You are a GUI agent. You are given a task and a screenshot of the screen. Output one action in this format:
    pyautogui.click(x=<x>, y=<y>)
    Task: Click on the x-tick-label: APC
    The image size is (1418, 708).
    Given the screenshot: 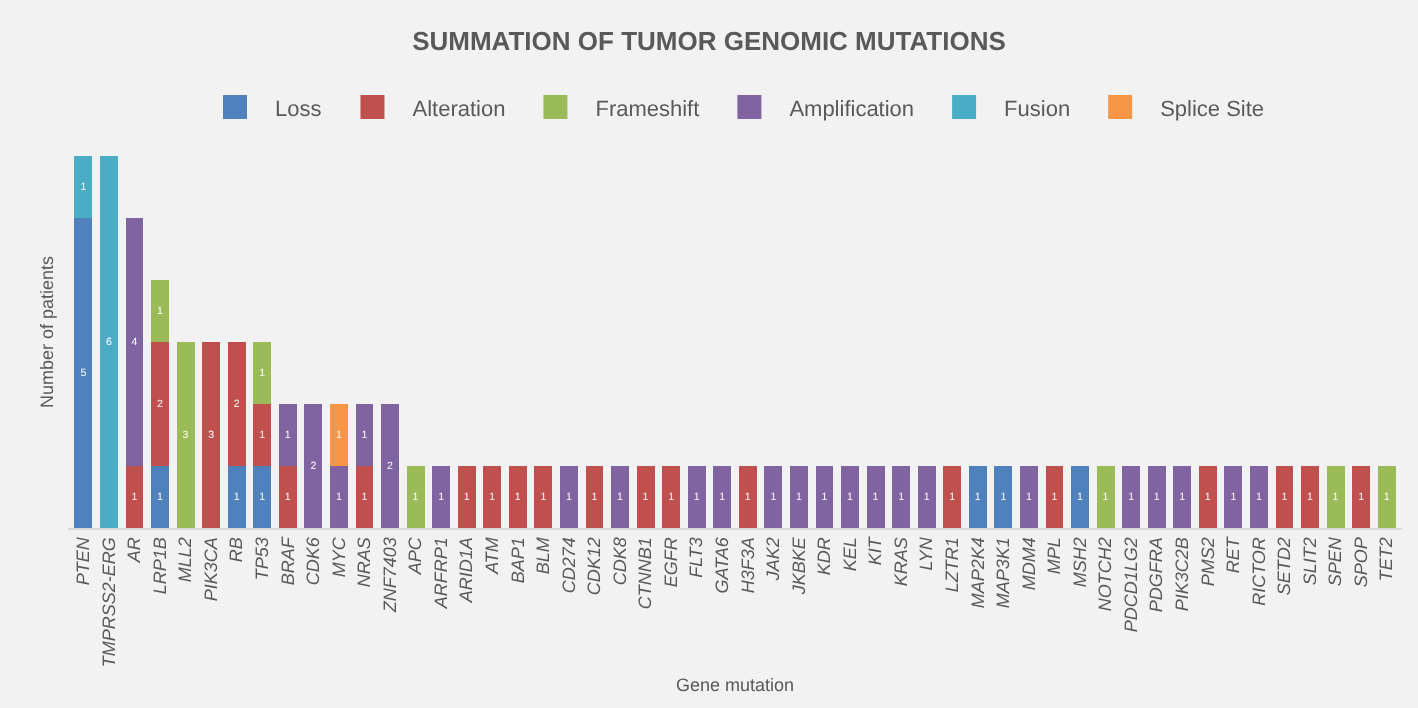 What is the action you would take?
    pyautogui.click(x=415, y=556)
    